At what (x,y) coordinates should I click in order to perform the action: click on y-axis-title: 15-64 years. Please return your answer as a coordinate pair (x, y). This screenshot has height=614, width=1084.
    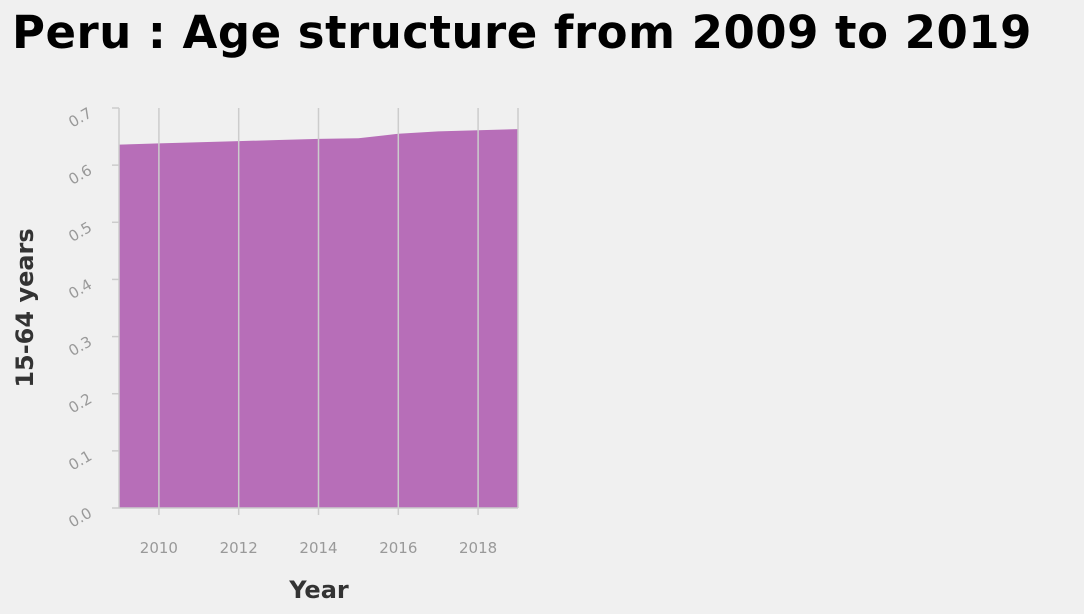
    Looking at the image, I should click on (25, 307).